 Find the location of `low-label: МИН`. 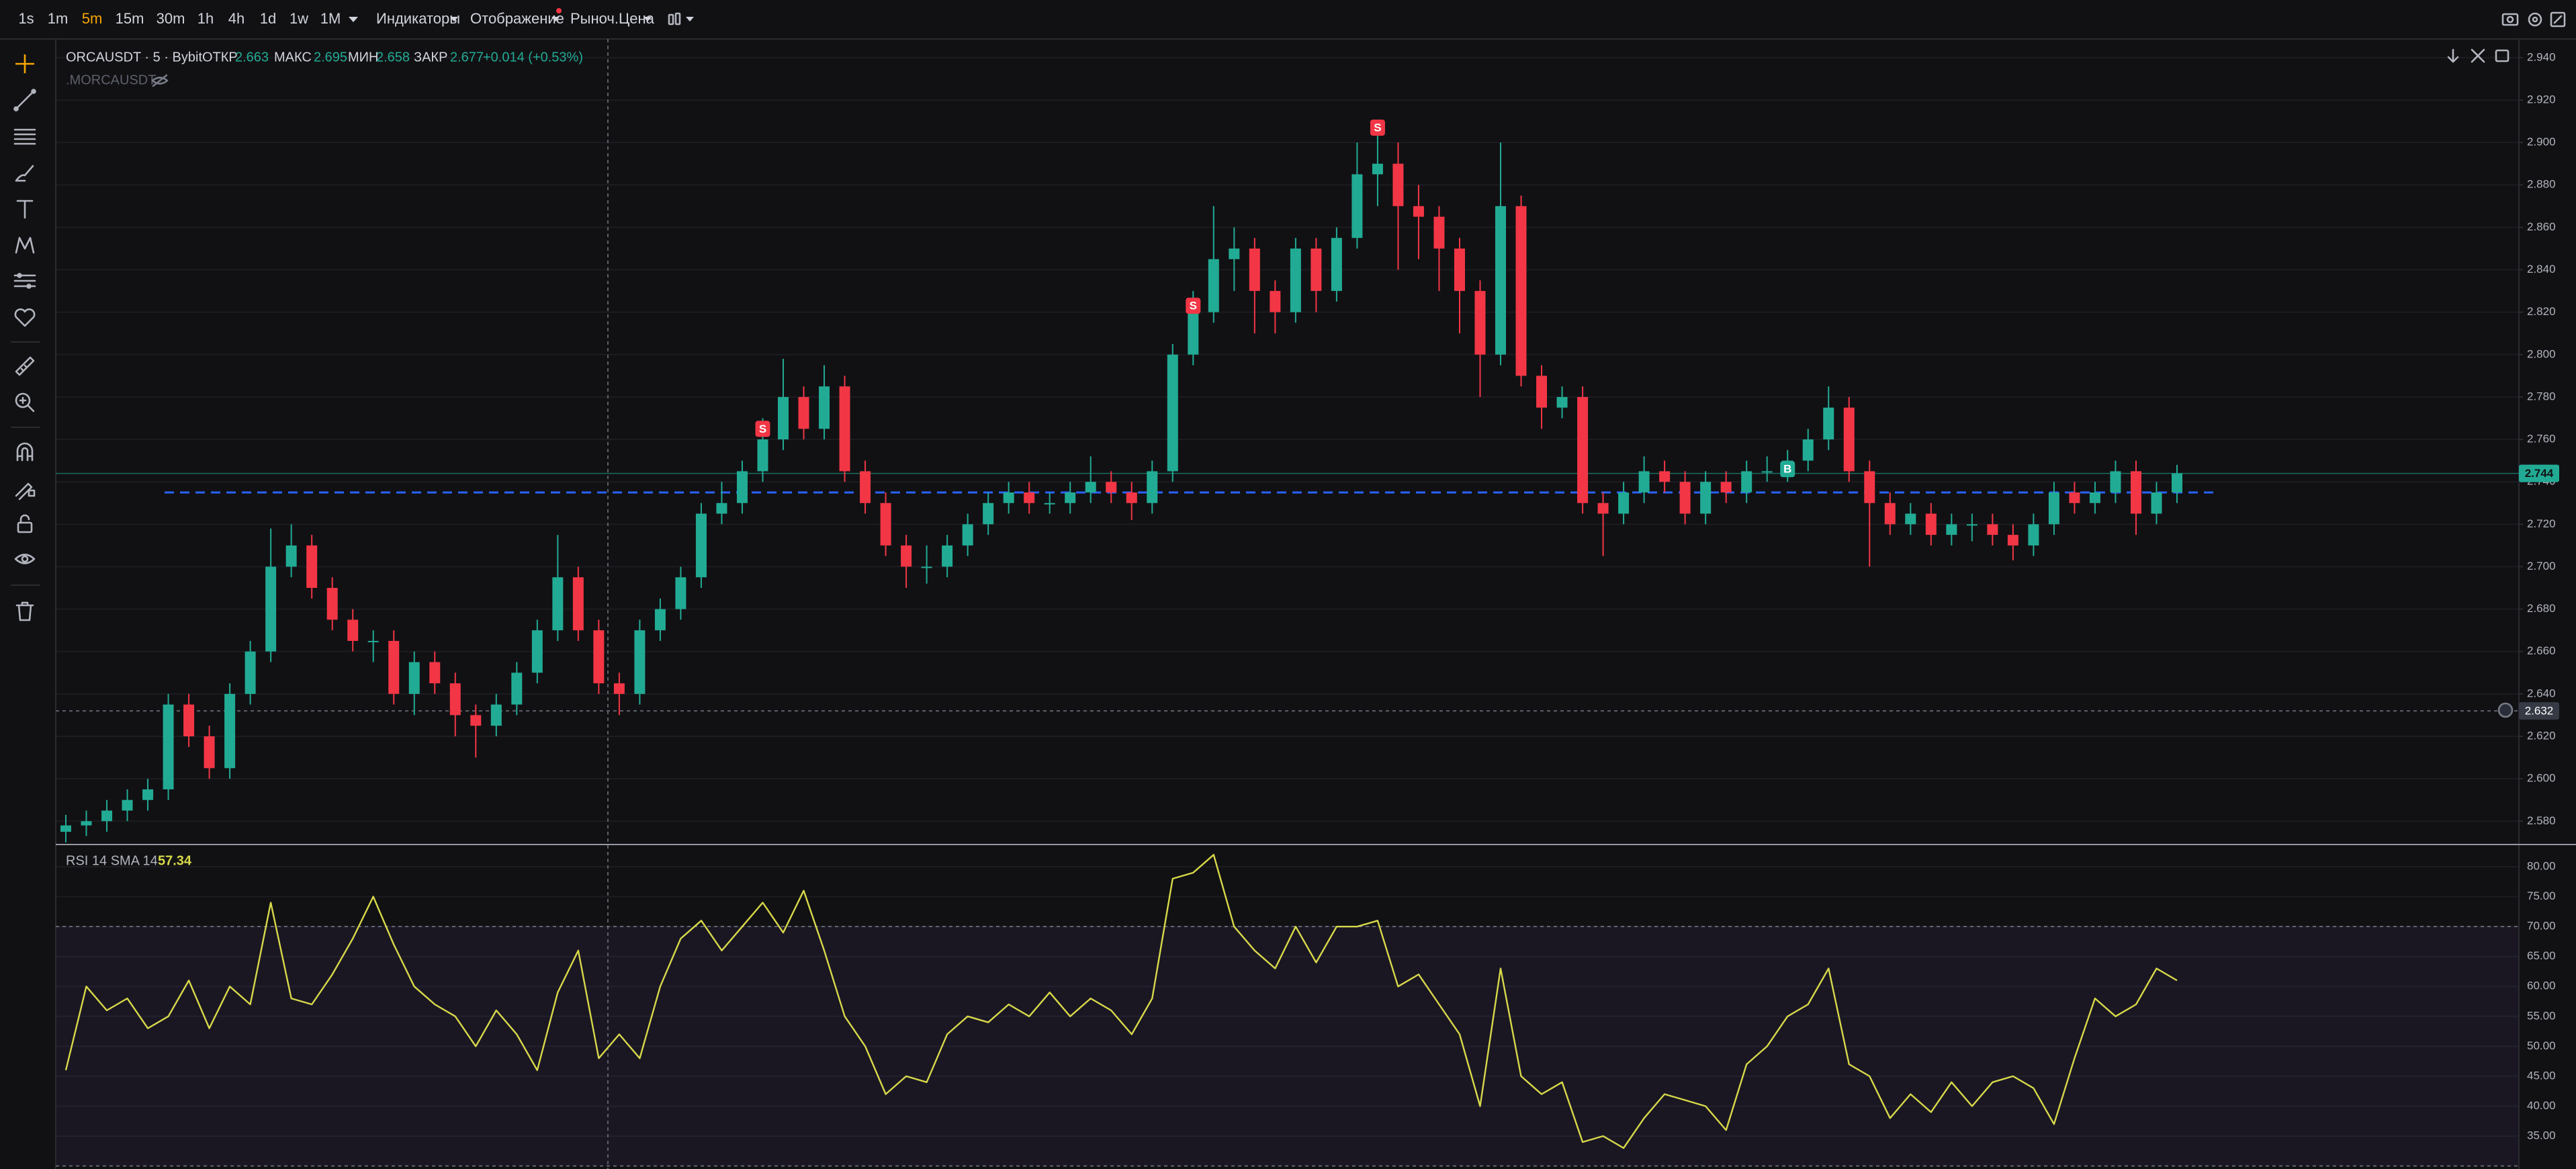

low-label: МИН is located at coordinates (363, 57).